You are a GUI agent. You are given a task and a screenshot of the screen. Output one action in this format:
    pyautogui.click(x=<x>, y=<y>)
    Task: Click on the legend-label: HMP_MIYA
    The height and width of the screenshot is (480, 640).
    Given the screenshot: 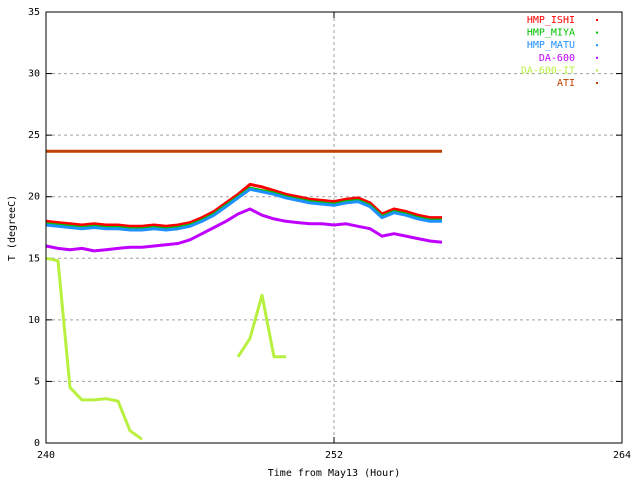 What is the action you would take?
    pyautogui.click(x=551, y=33)
    